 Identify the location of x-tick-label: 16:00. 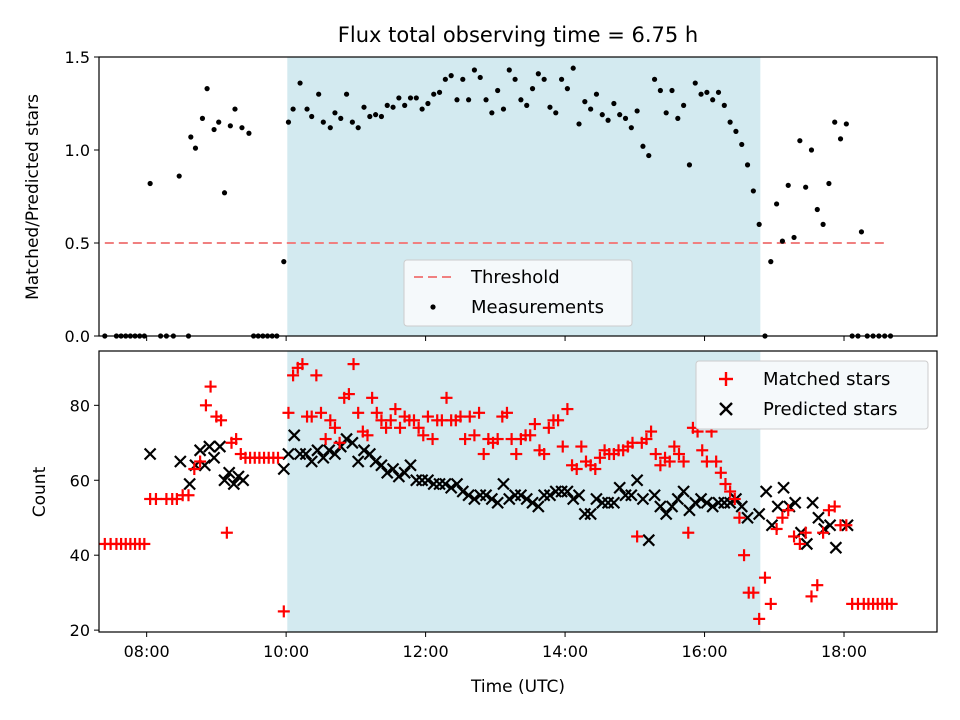
(704, 651).